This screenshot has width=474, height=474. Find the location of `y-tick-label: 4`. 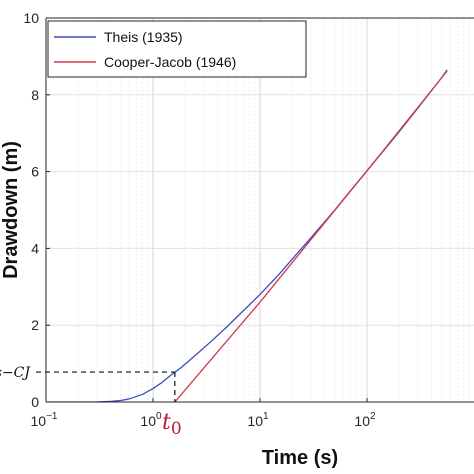

y-tick-label: 4 is located at coordinates (35, 248).